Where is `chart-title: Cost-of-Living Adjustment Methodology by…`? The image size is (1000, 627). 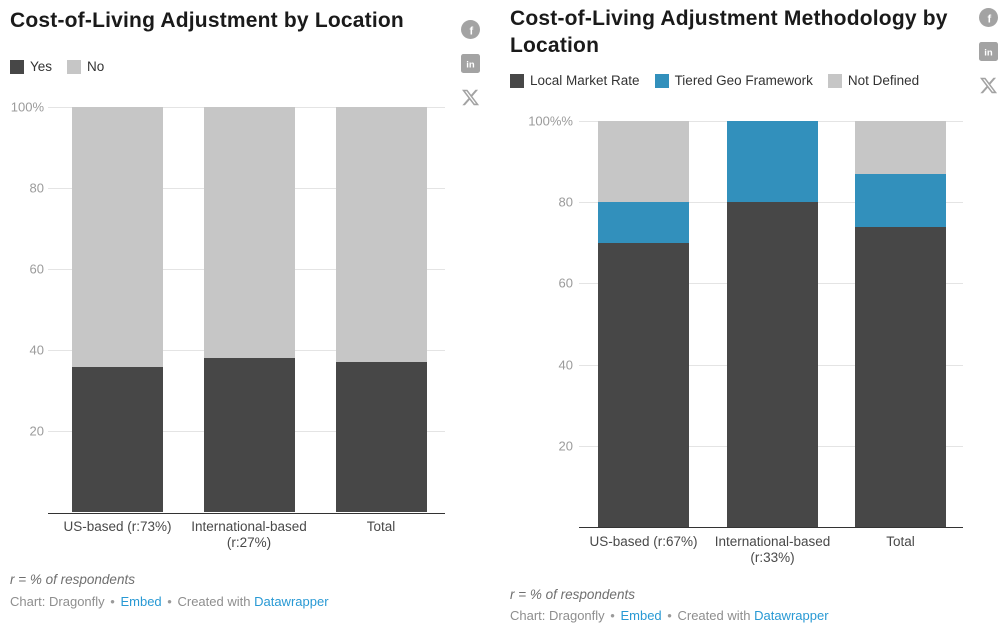 chart-title: Cost-of-Living Adjustment Methodology by… is located at coordinates (729, 32).